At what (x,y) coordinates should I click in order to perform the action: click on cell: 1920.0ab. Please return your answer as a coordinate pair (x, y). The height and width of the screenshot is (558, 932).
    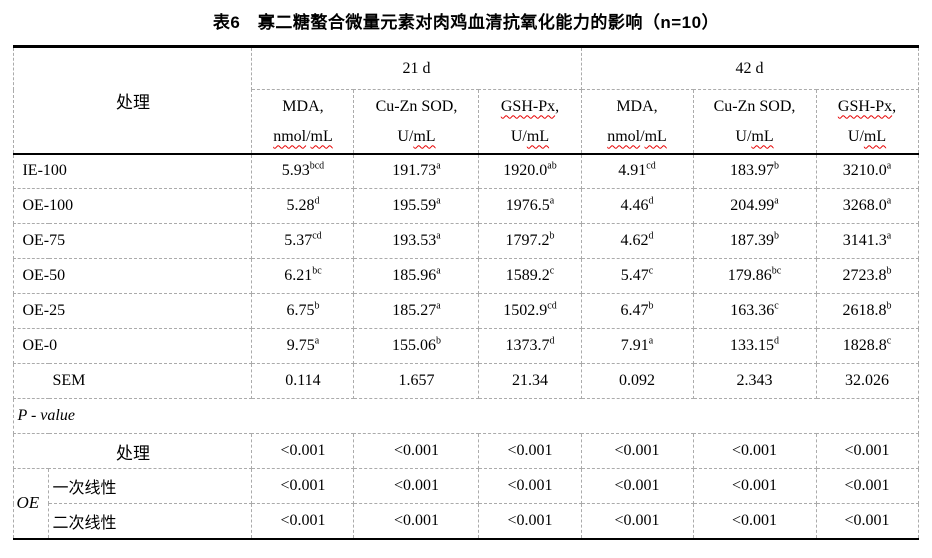
    Looking at the image, I should click on (530, 171).